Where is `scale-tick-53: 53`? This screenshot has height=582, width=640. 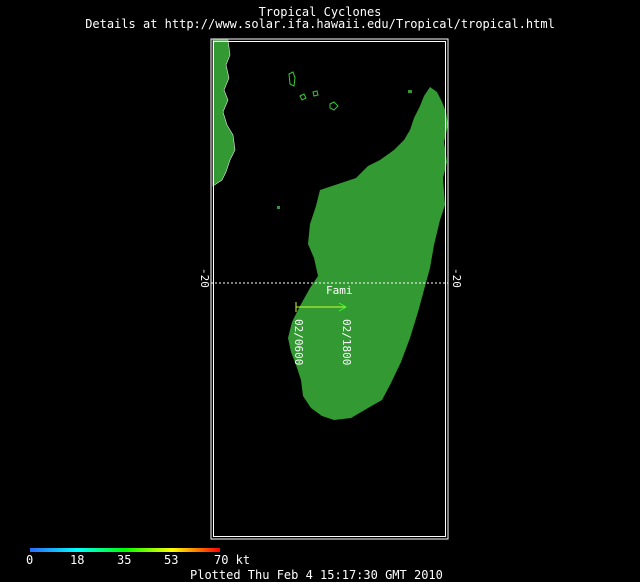
scale-tick-53: 53 is located at coordinates (171, 560).